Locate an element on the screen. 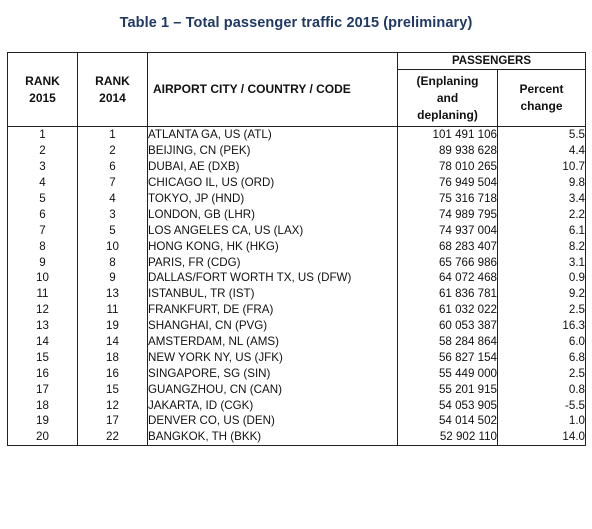  header-passengers: PASSENGERS is located at coordinates (491, 61).